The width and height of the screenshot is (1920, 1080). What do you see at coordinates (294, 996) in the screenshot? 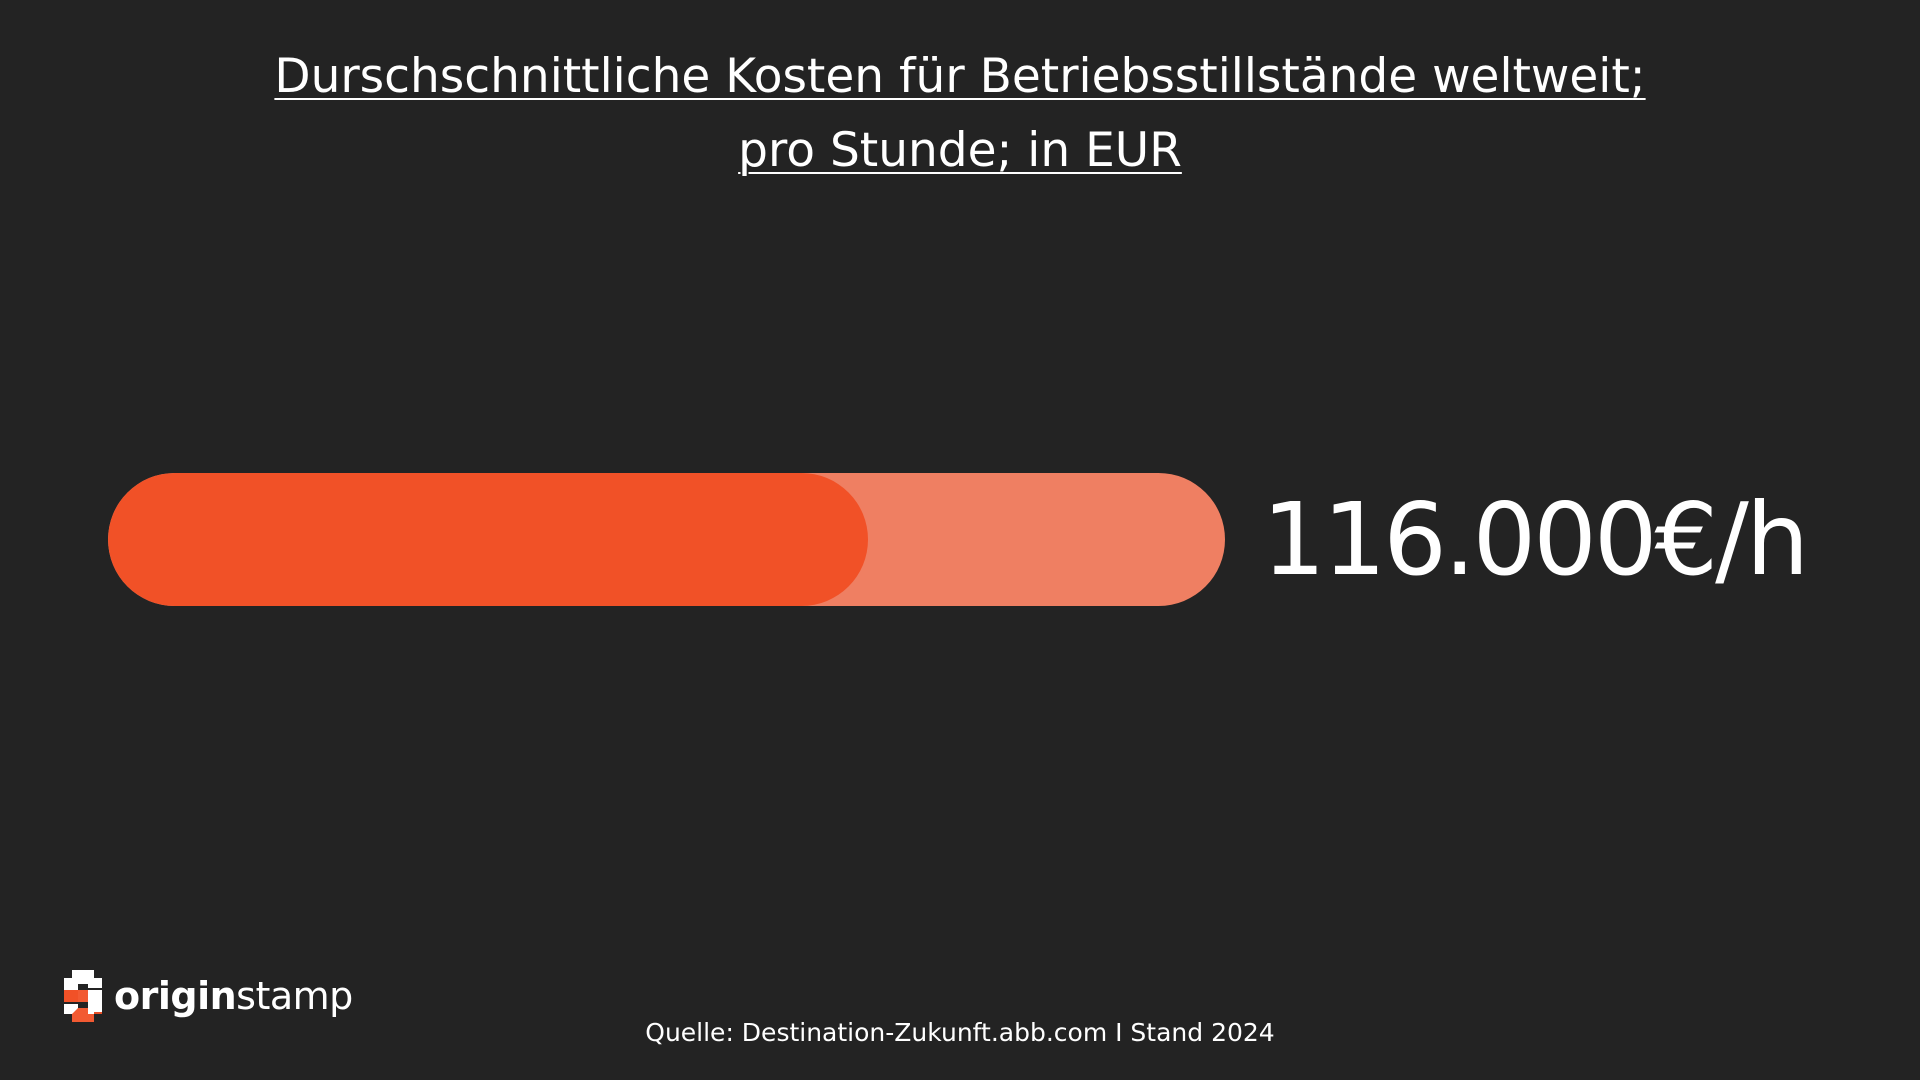
I see `logo-text-light: stamp` at bounding box center [294, 996].